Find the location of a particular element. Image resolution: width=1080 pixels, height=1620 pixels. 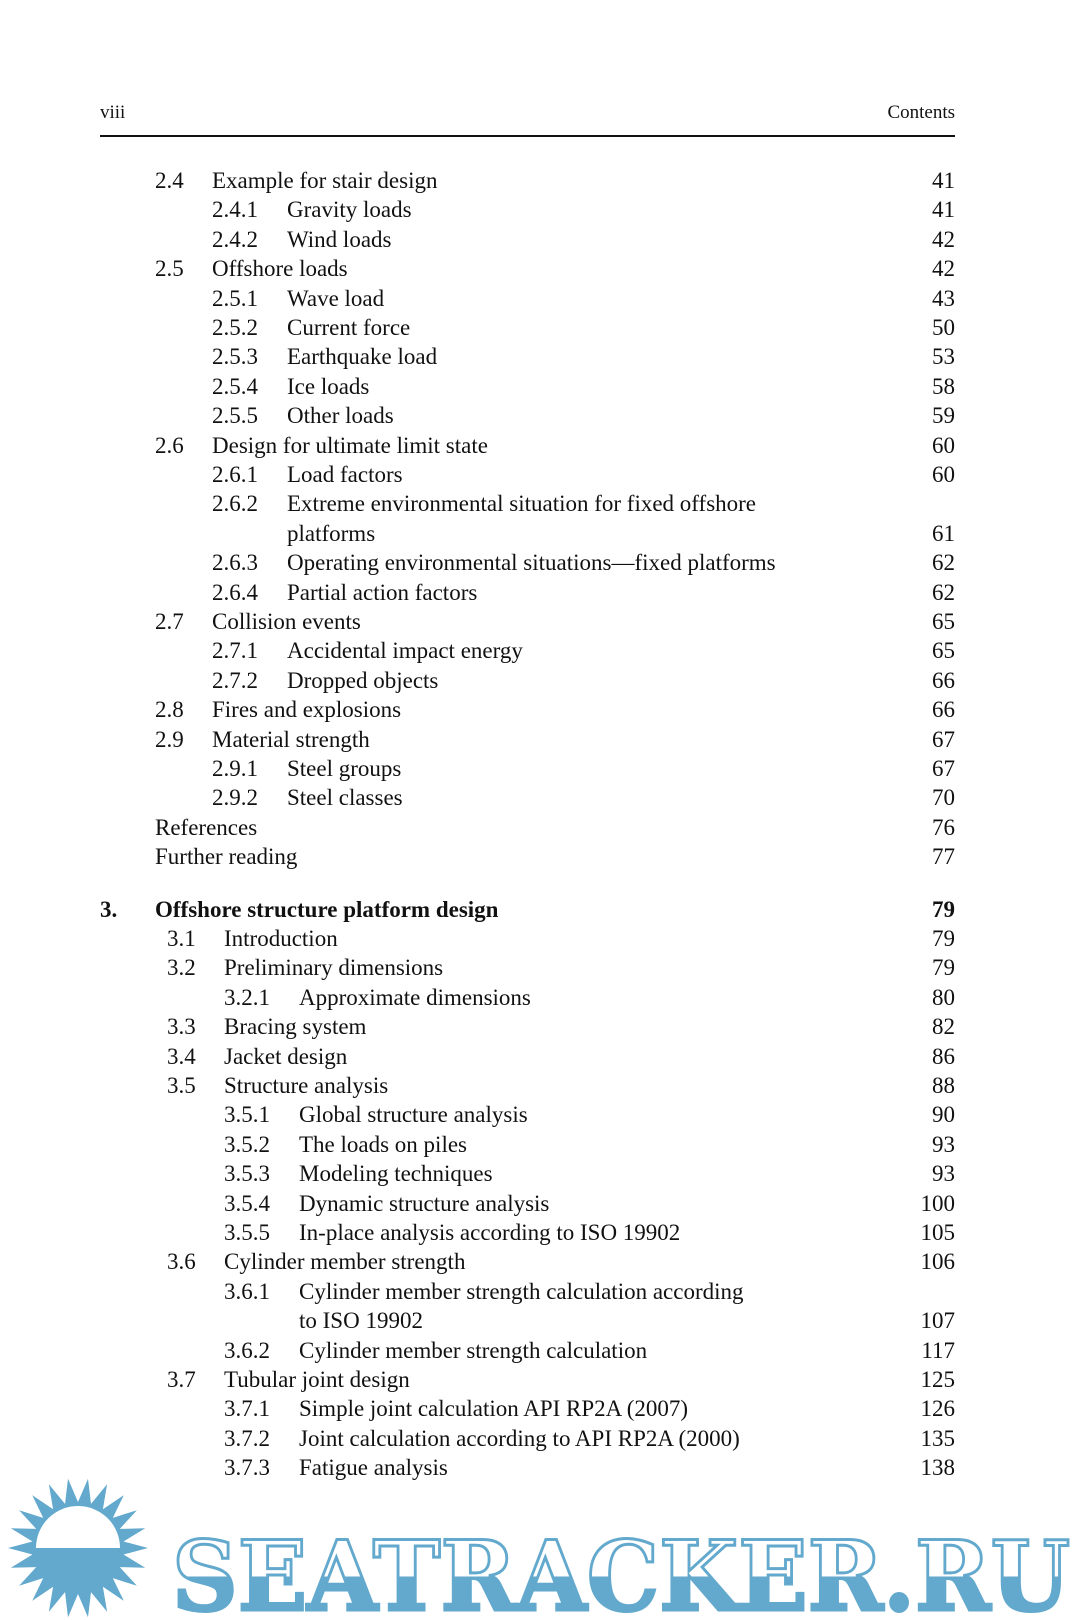

toc-entry-title: Accidental impact energy is located at coordinates (405, 651).